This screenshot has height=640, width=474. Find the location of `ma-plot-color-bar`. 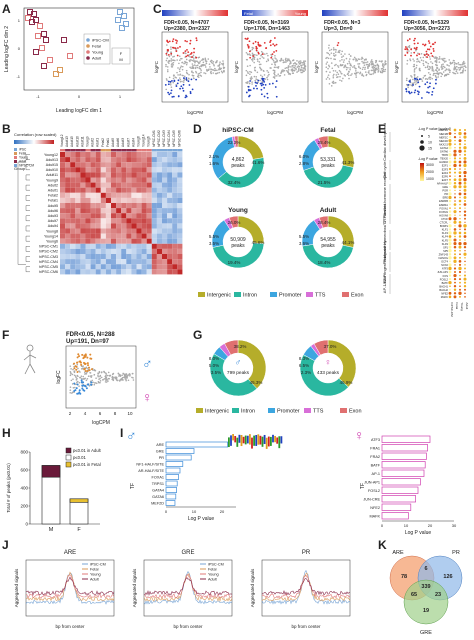

ma-plot-color-bar is located at coordinates (435, 13).